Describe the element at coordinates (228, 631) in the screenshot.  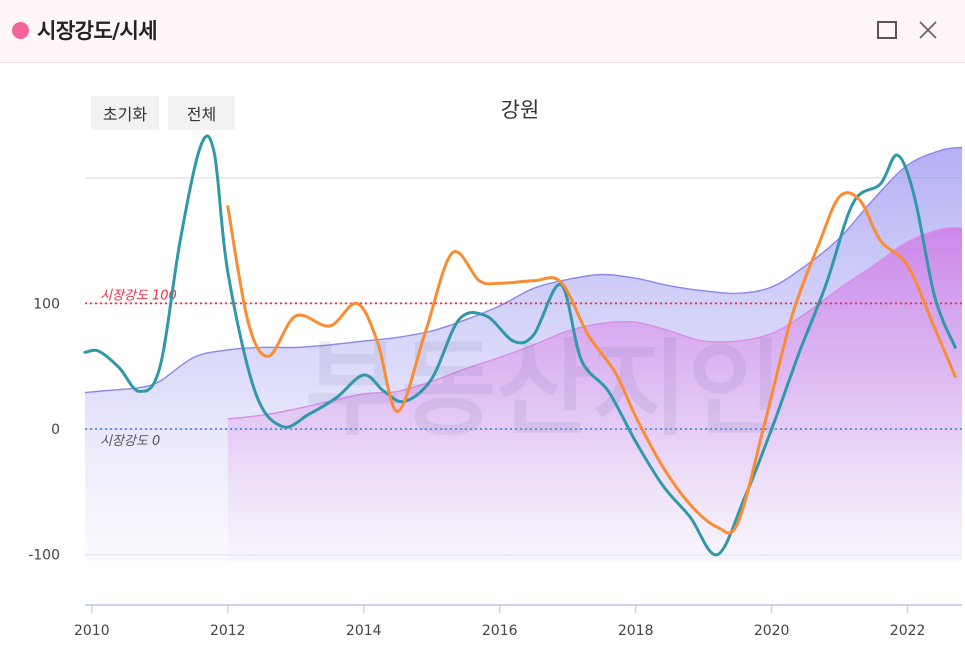
I see `x-tick-label: 2012` at that location.